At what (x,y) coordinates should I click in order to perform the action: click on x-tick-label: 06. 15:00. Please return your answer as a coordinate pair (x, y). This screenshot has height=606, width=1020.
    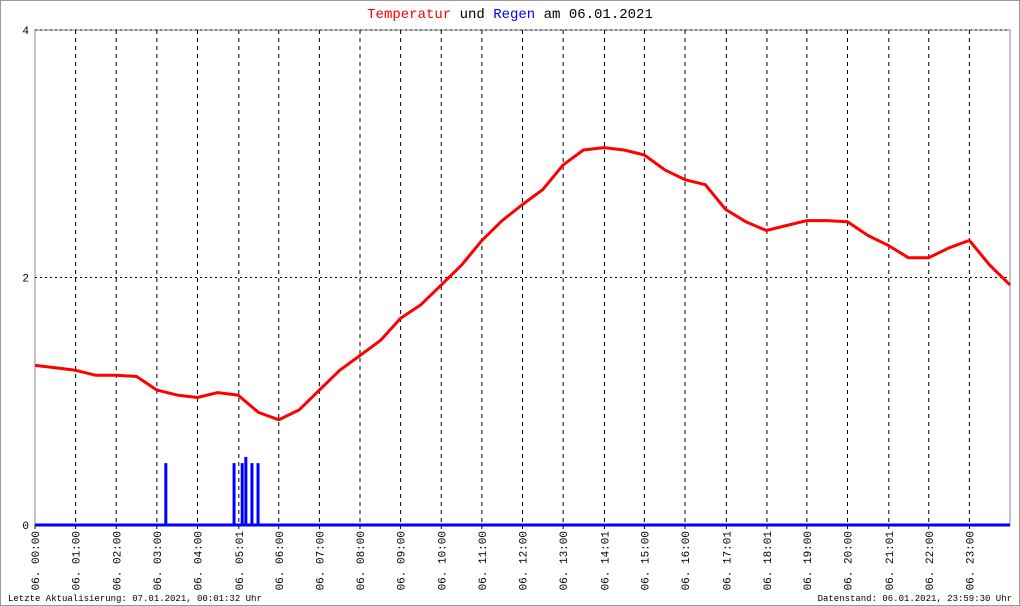
    Looking at the image, I should click on (646, 560).